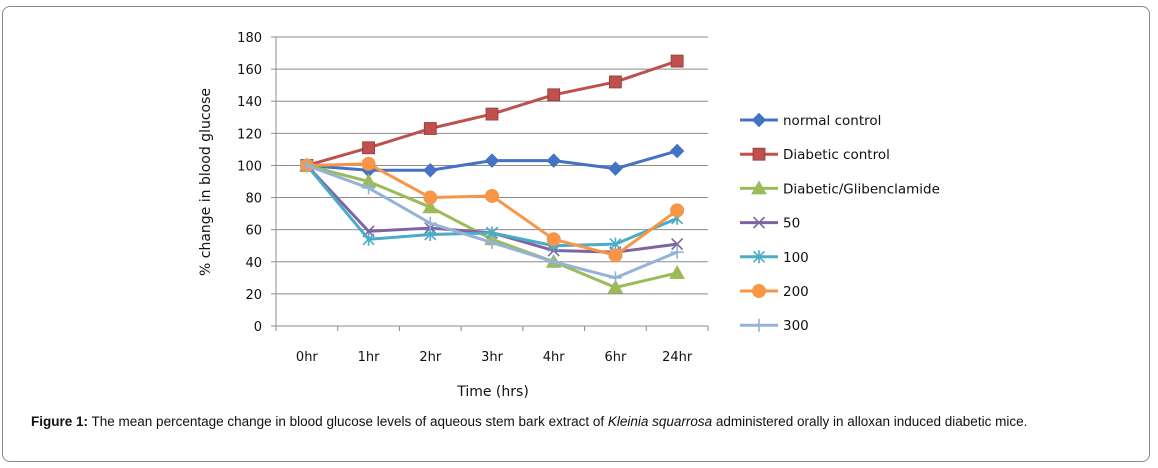 This screenshot has height=468, width=1158. I want to click on legend-label: 50, so click(791, 224).